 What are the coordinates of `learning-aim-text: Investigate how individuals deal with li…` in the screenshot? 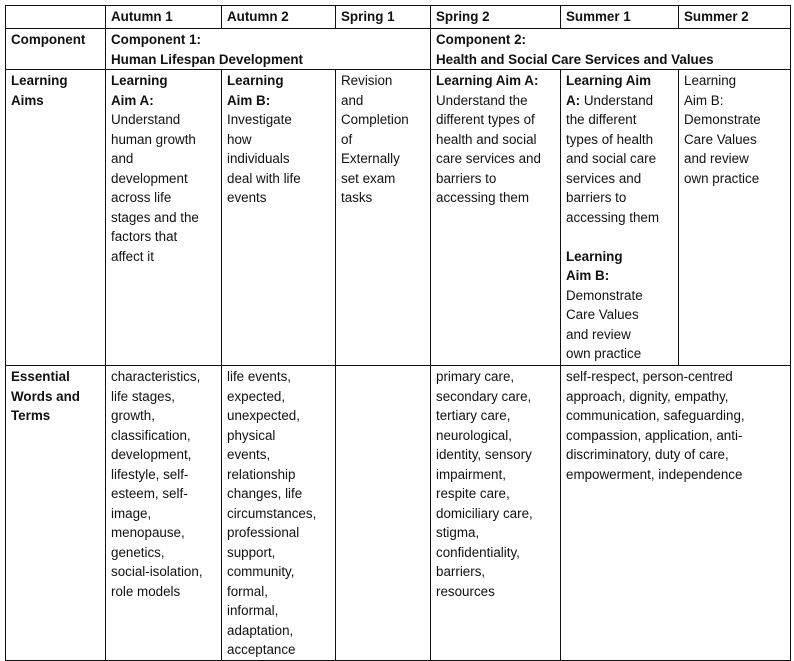 It's located at (264, 158).